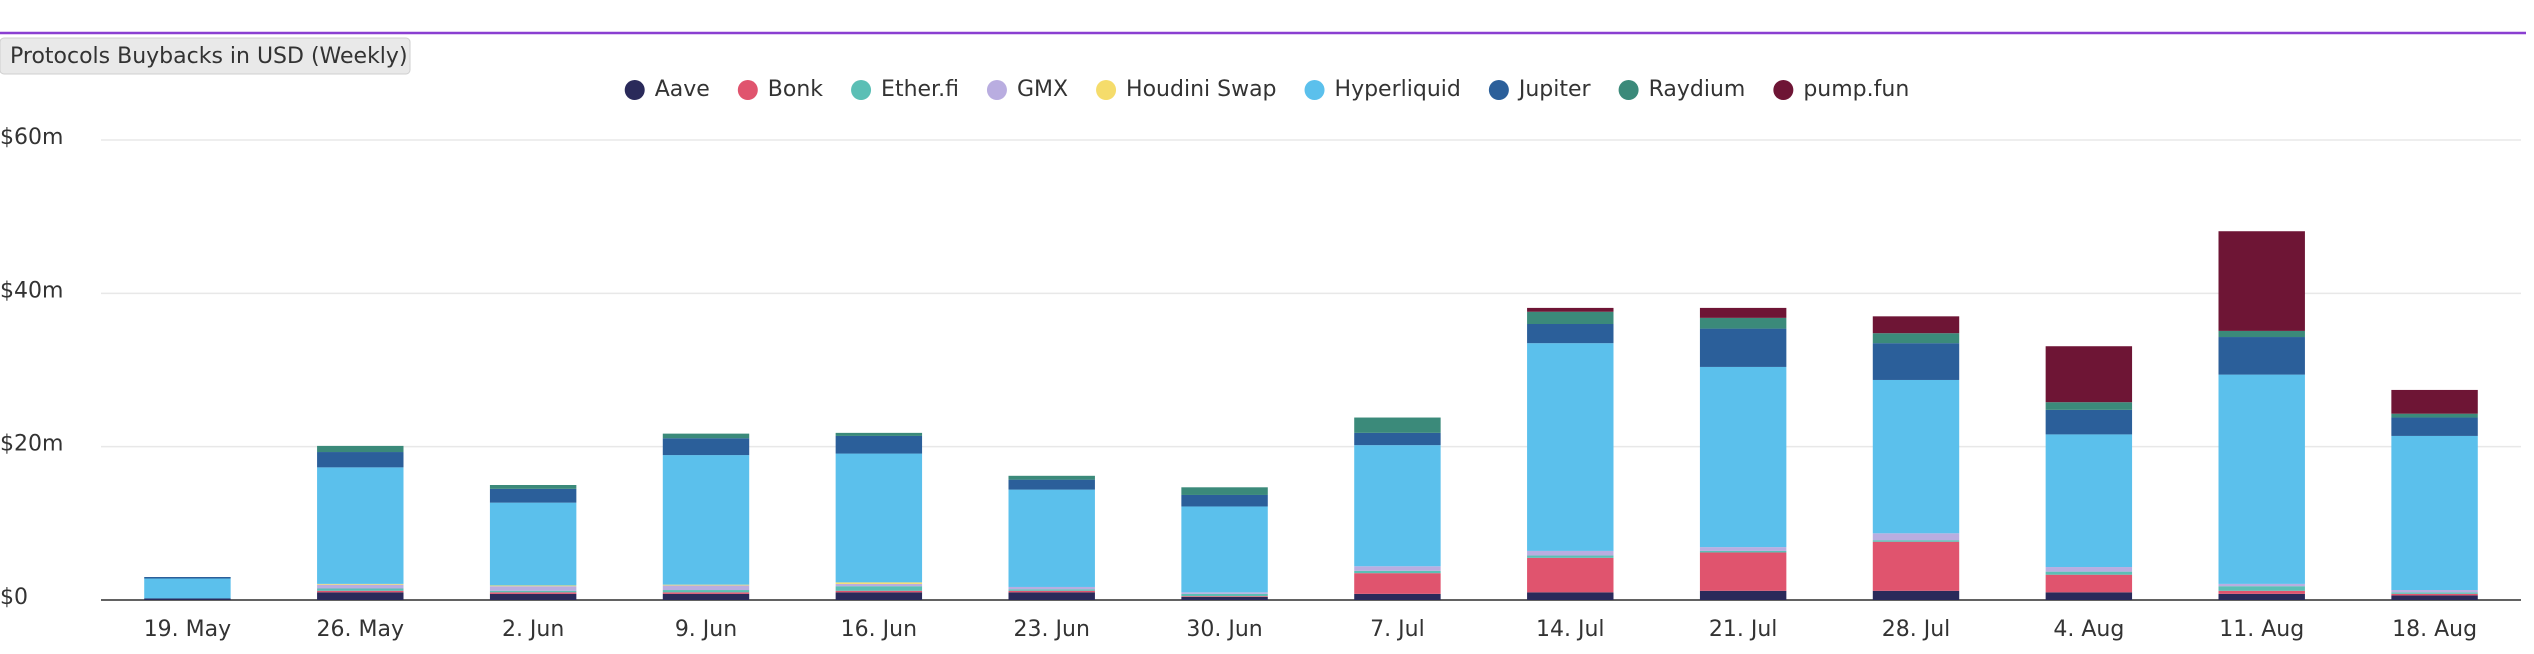 Image resolution: width=2534 pixels, height=654 pixels. What do you see at coordinates (2261, 629) in the screenshot?
I see `x-tick-label: 11. Aug` at bounding box center [2261, 629].